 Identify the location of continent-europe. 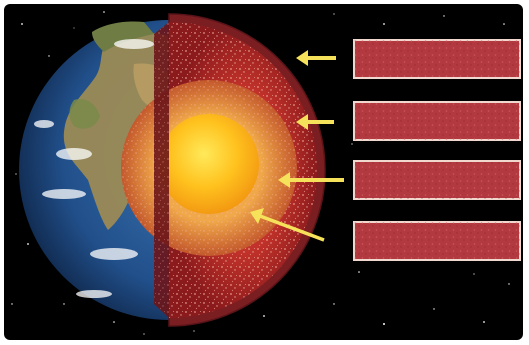
(123, 36).